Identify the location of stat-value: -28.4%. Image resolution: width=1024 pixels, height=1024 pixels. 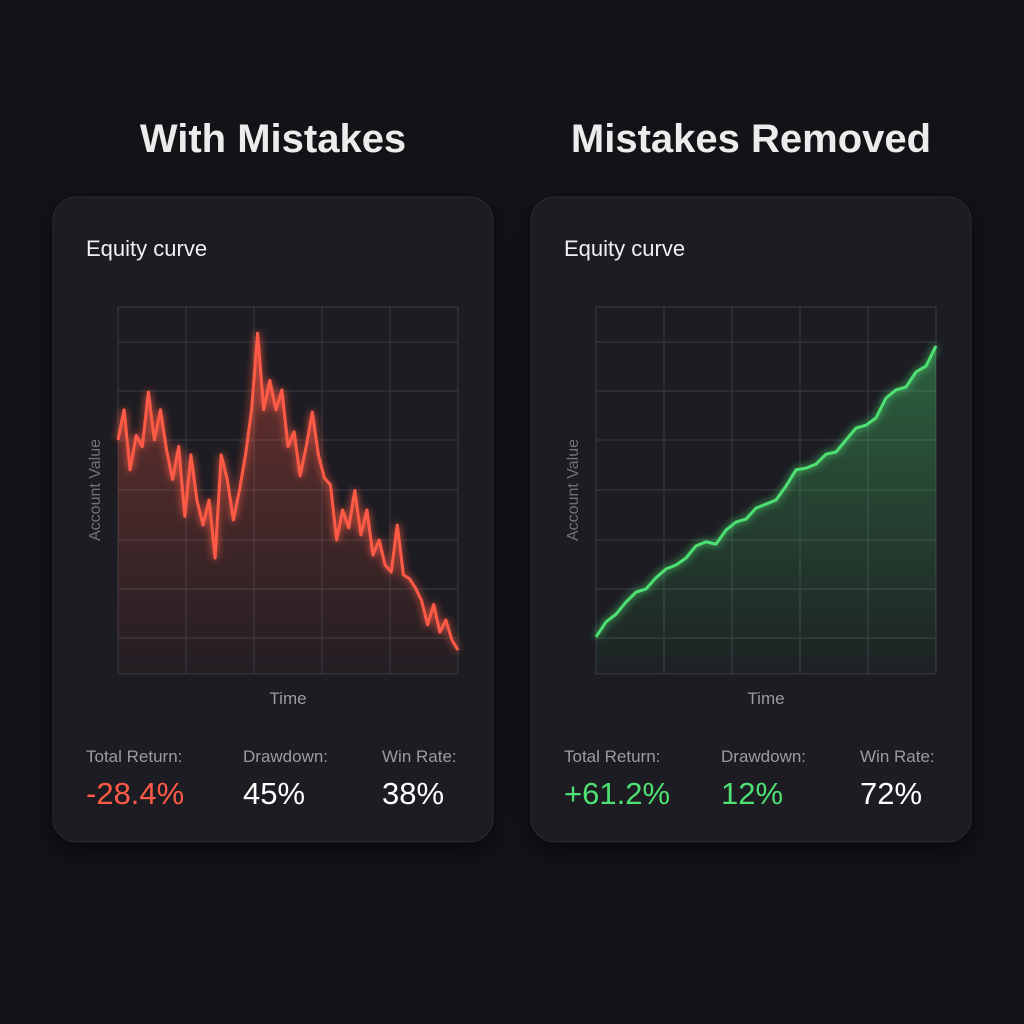
(135, 793).